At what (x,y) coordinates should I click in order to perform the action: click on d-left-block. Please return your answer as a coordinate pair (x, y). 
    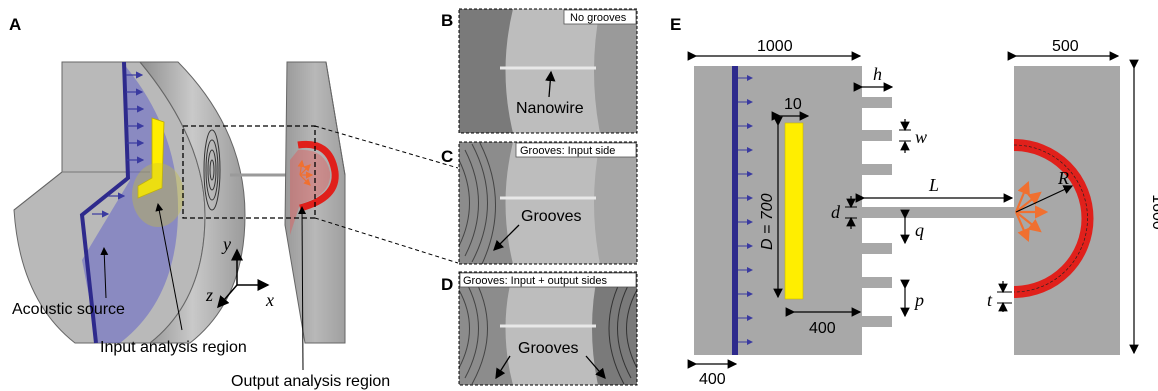
    Looking at the image, I should click on (486, 328).